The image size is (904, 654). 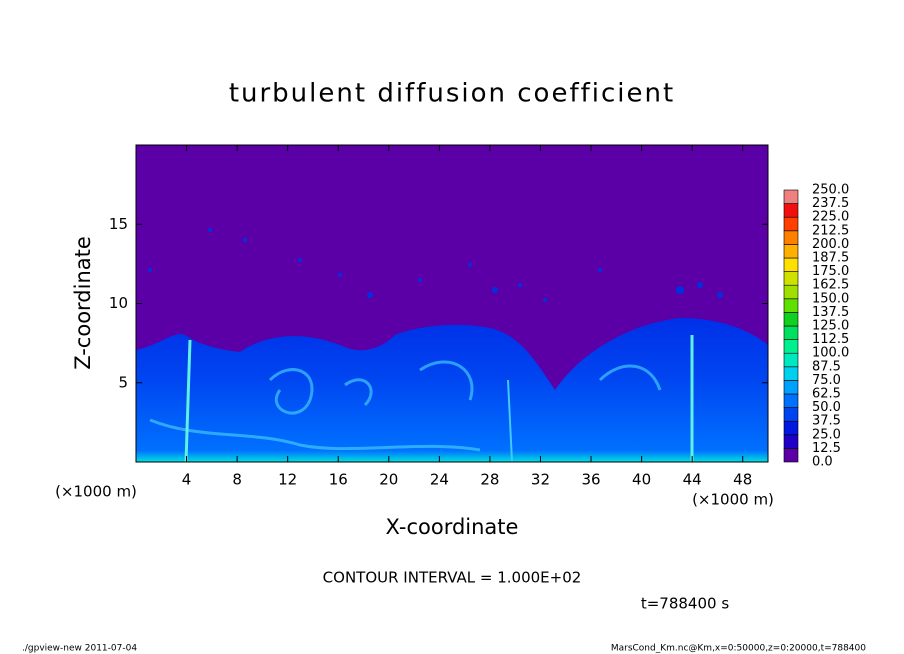 What do you see at coordinates (826, 434) in the screenshot?
I see `colorbar-label: 25.0` at bounding box center [826, 434].